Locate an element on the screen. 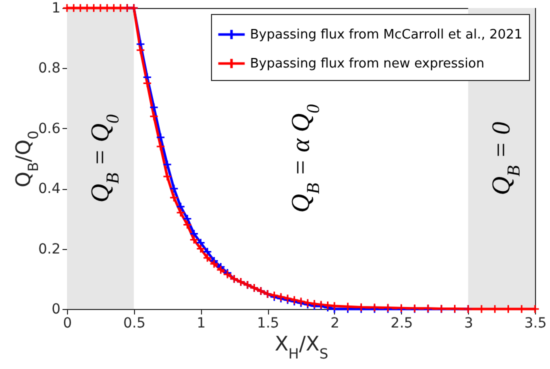  legend-label: Bypassing flux from new expression is located at coordinates (367, 64).